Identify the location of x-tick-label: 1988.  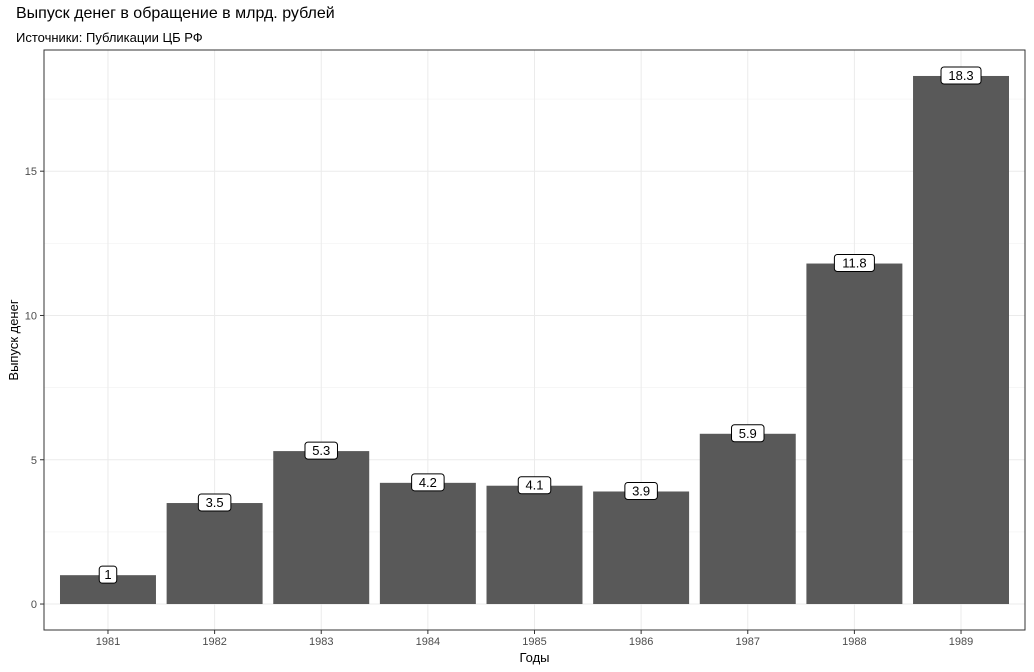
(854, 642).